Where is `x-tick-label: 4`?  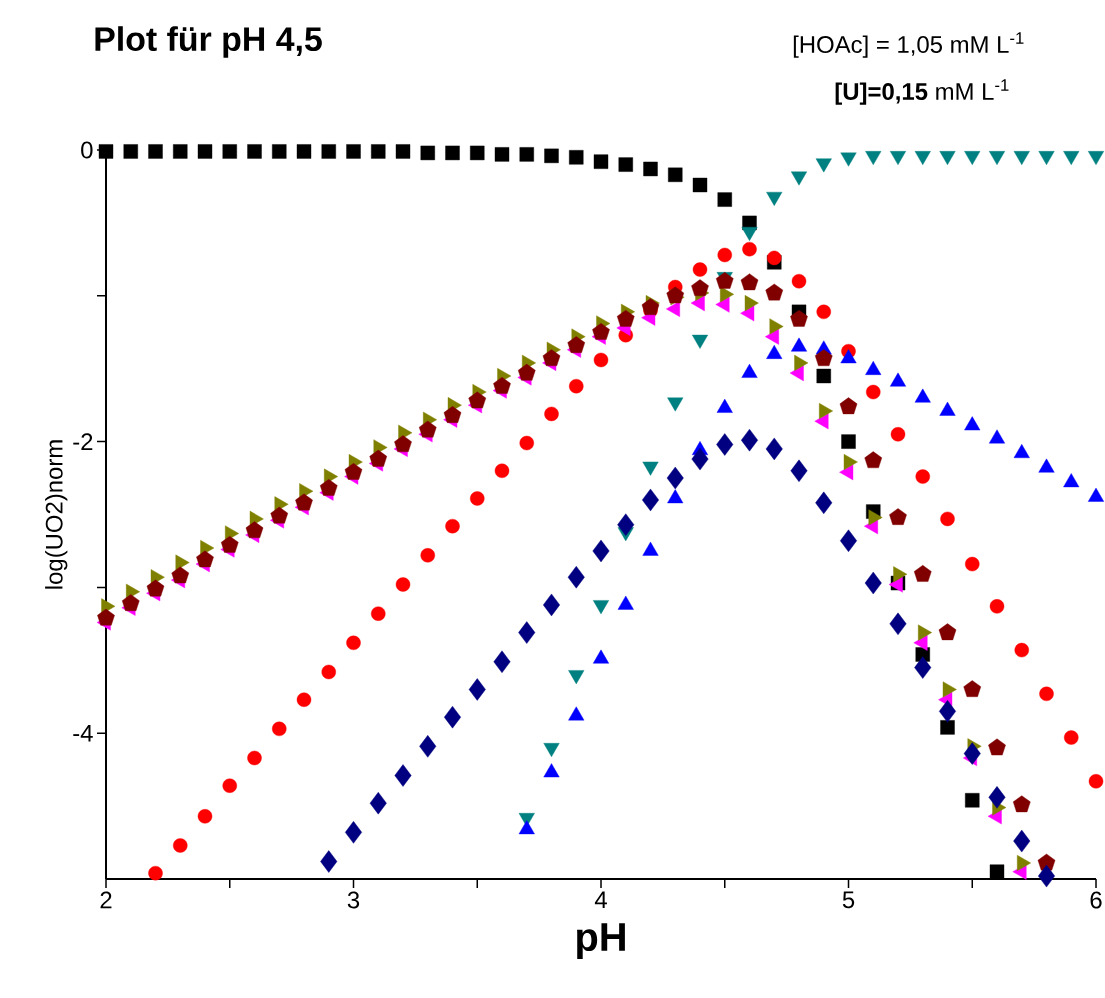
x-tick-label: 4 is located at coordinates (600, 899).